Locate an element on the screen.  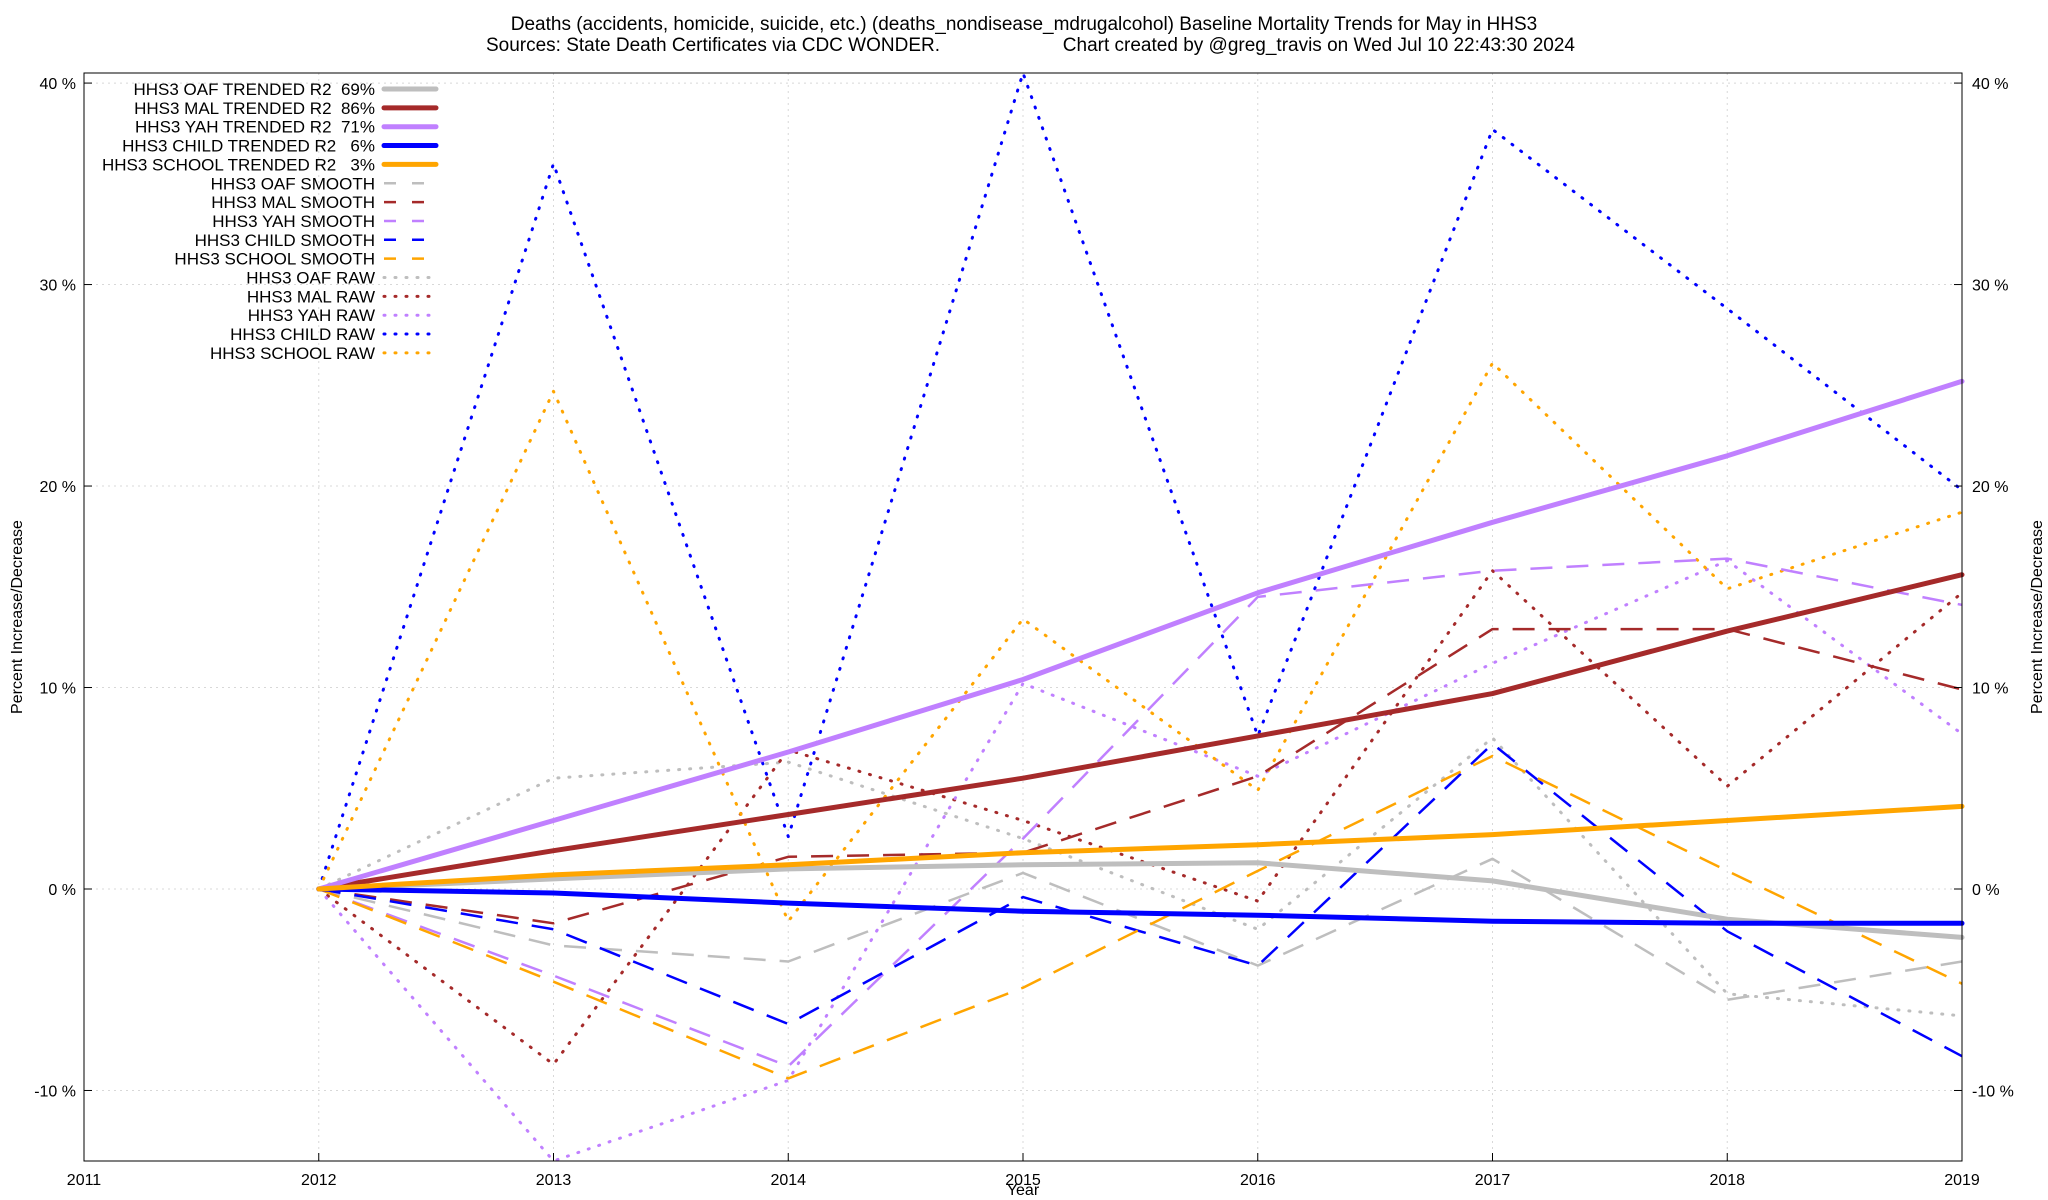
x-axis-label: Year is located at coordinates (1023, 1190).